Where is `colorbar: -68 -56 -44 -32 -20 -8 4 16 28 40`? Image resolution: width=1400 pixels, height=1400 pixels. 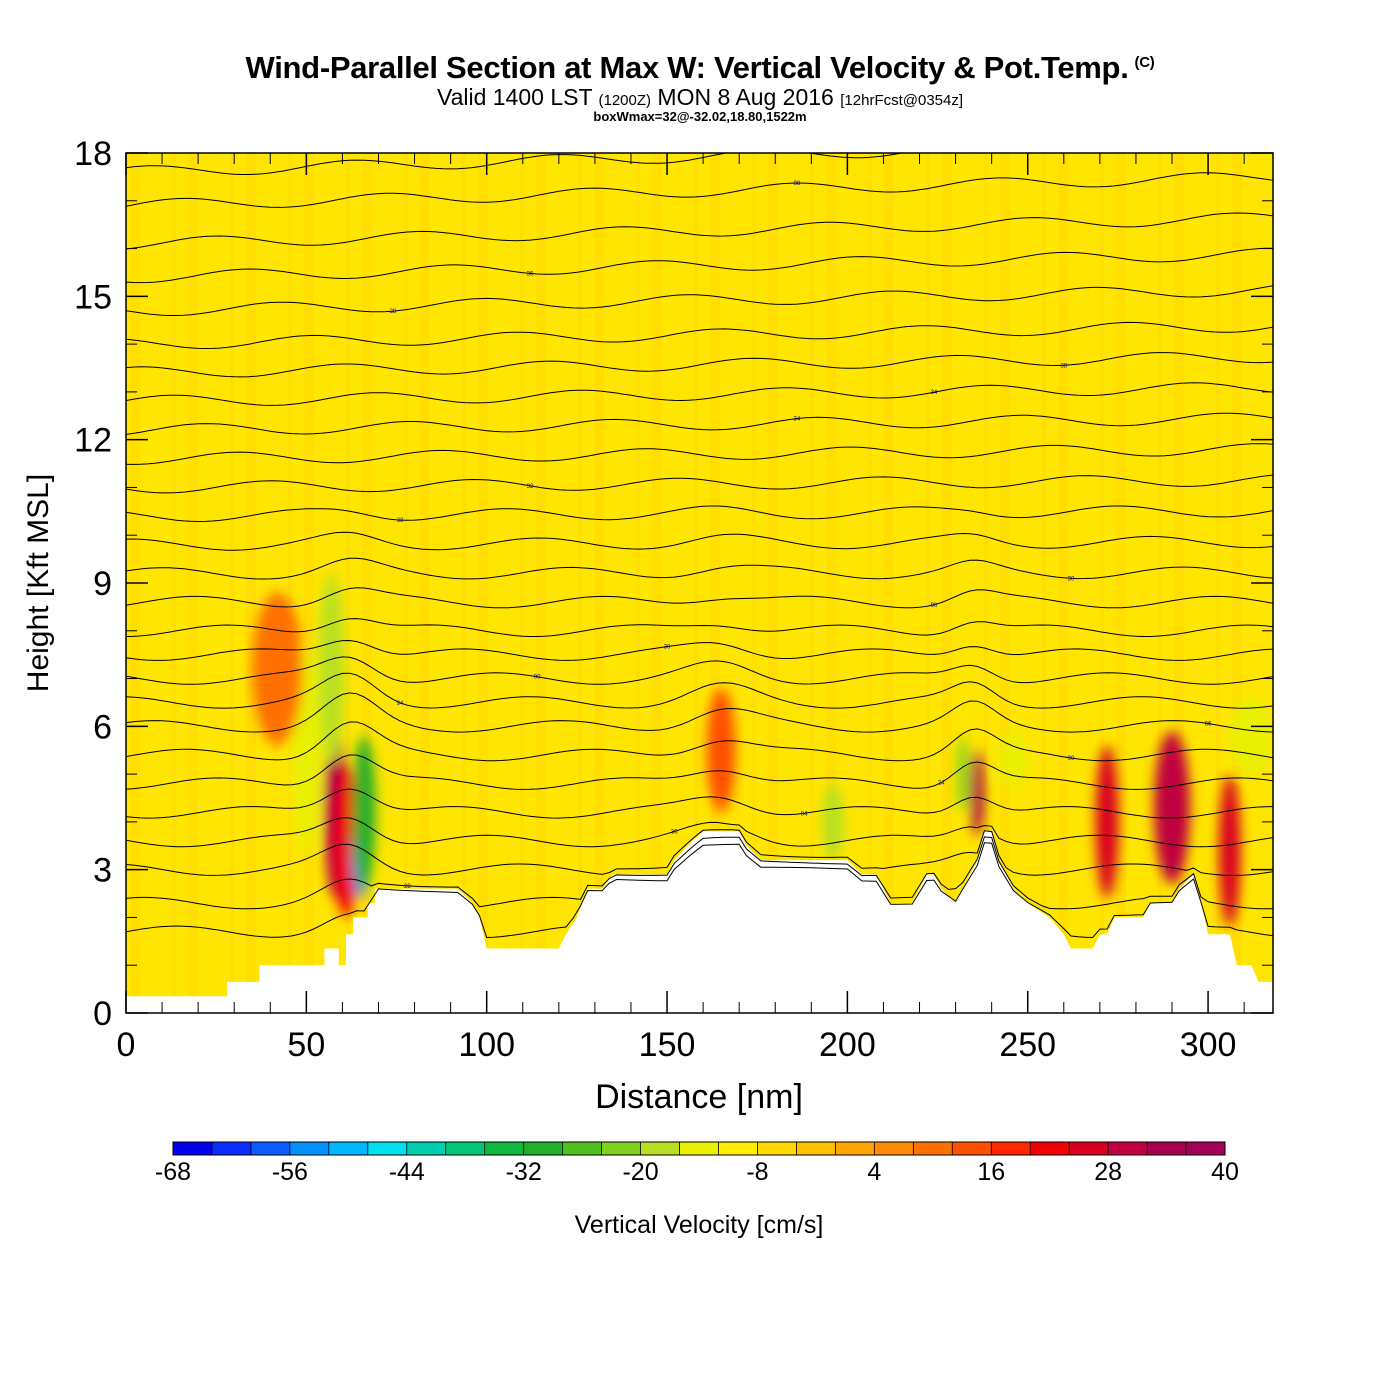 colorbar: -68 -56 -44 -32 -20 -8 4 16 28 40 is located at coordinates (697, 1163).